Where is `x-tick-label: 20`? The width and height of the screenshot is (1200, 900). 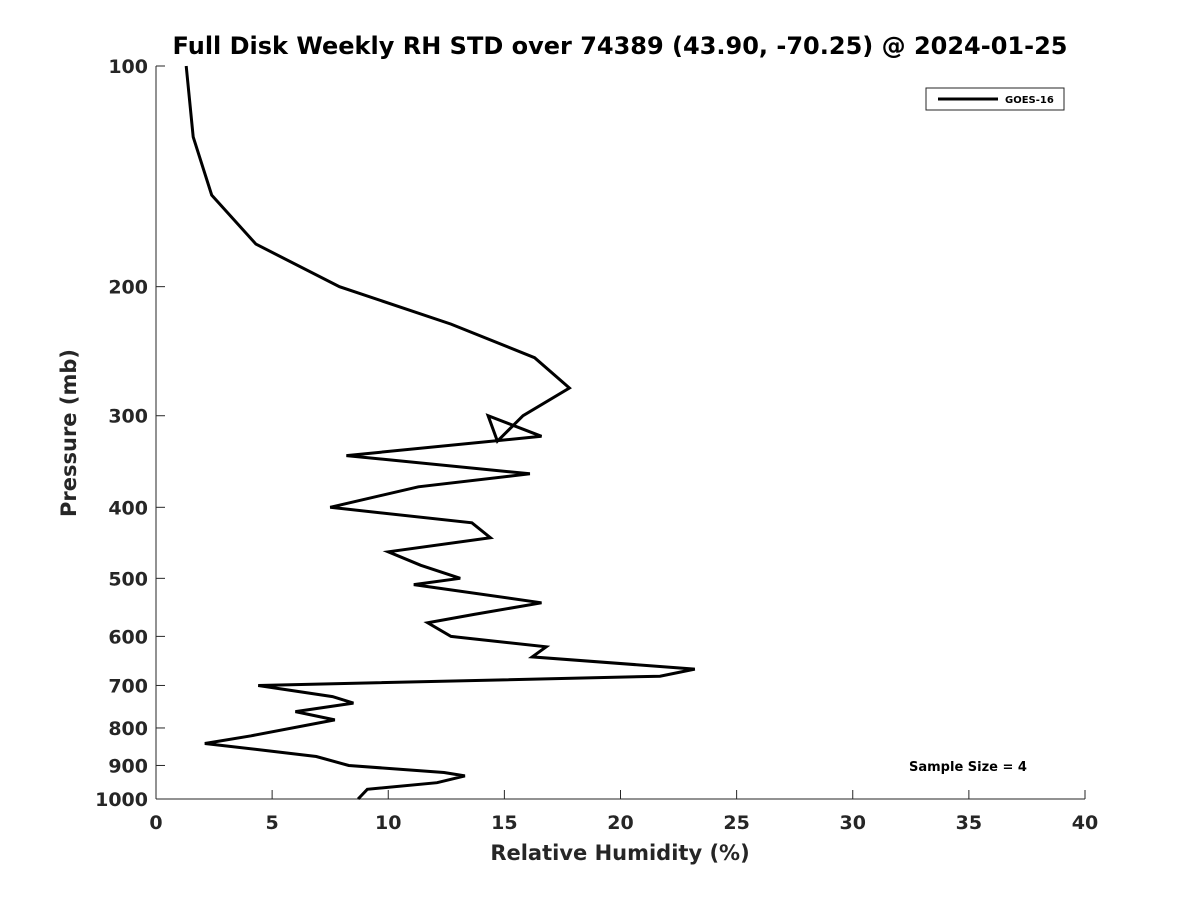 x-tick-label: 20 is located at coordinates (620, 823).